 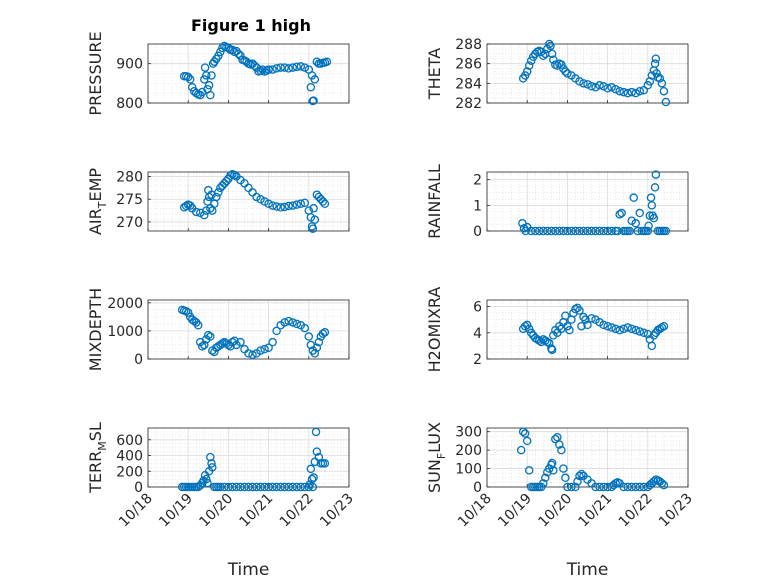 What do you see at coordinates (477, 360) in the screenshot?
I see `panel-6-ytick-label: 2` at bounding box center [477, 360].